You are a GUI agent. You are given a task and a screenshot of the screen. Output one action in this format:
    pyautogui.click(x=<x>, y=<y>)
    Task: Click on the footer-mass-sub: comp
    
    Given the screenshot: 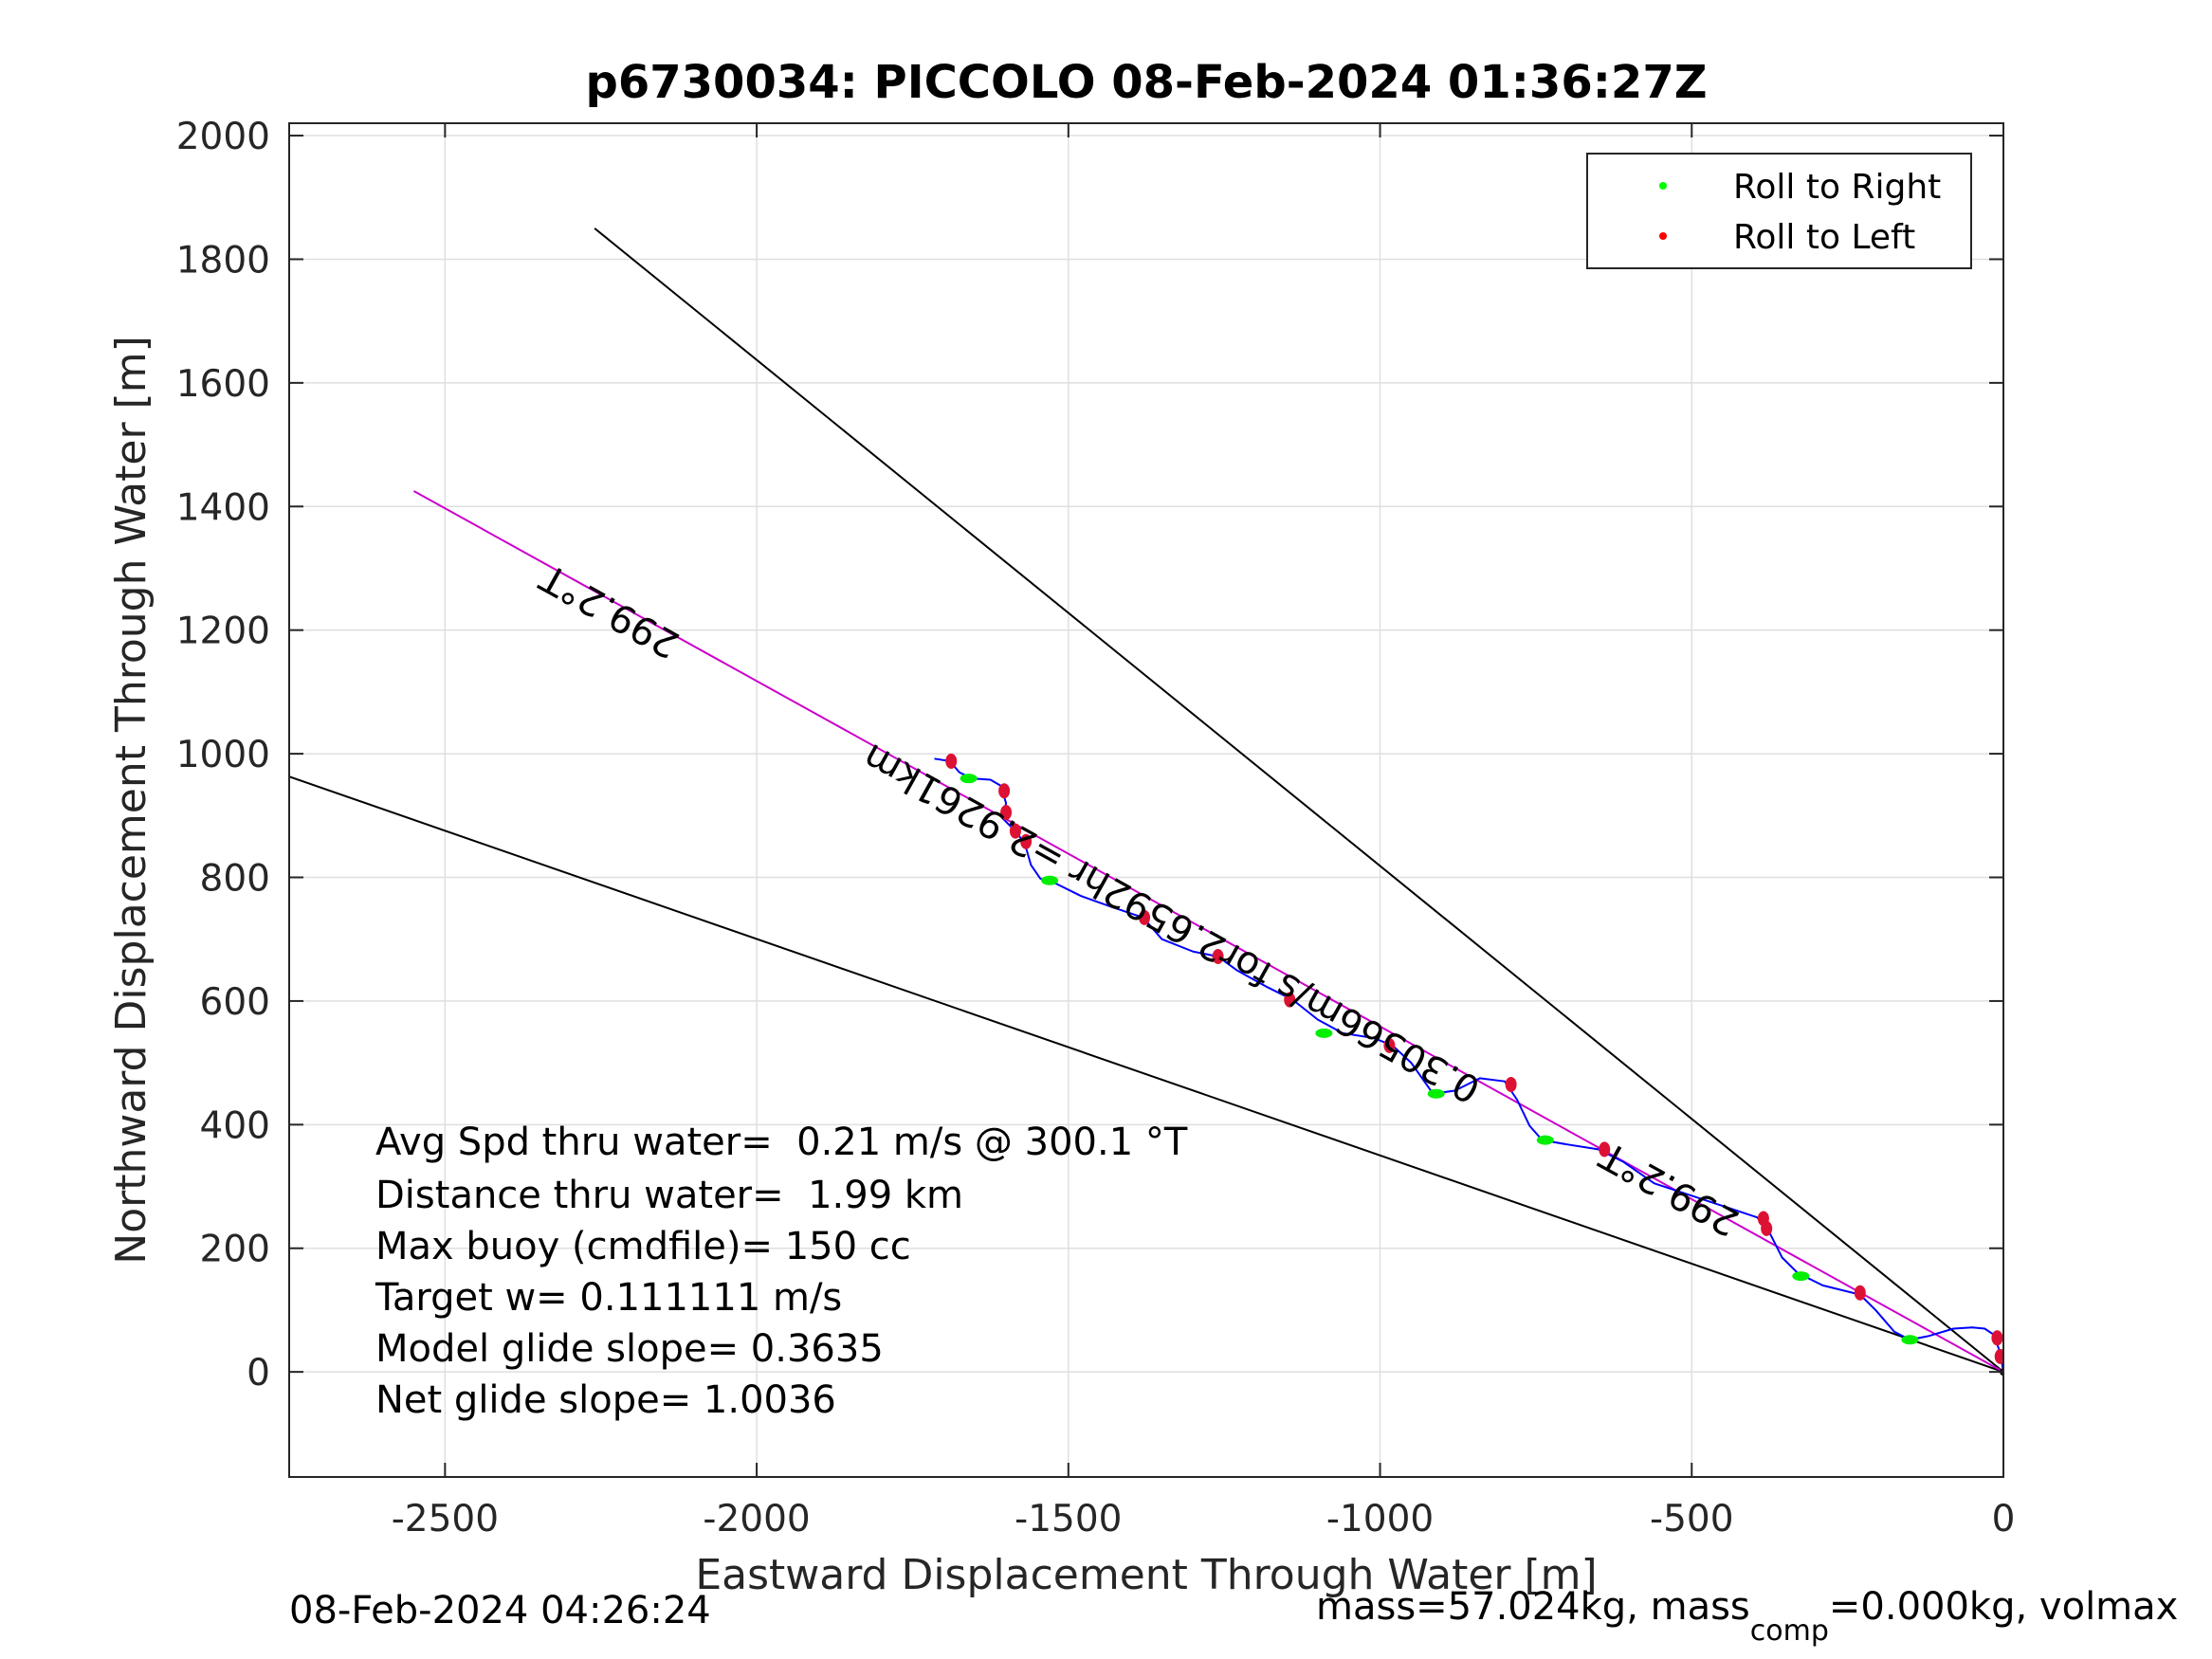 What is the action you would take?
    pyautogui.click(x=1789, y=1631)
    